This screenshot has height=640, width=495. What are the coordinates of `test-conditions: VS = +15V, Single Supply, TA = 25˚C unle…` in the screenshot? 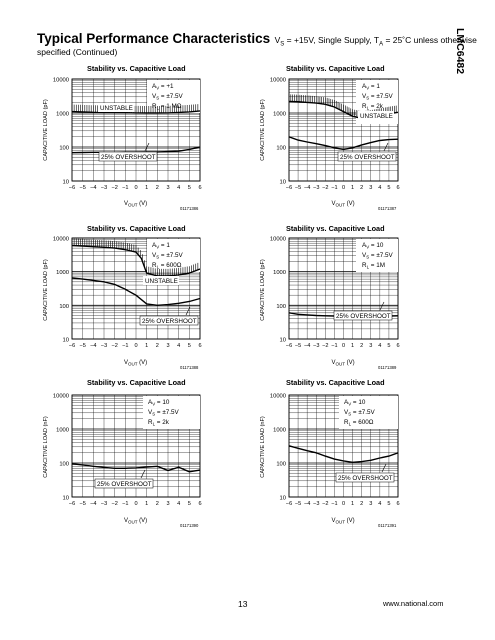 It's located at (375, 41).